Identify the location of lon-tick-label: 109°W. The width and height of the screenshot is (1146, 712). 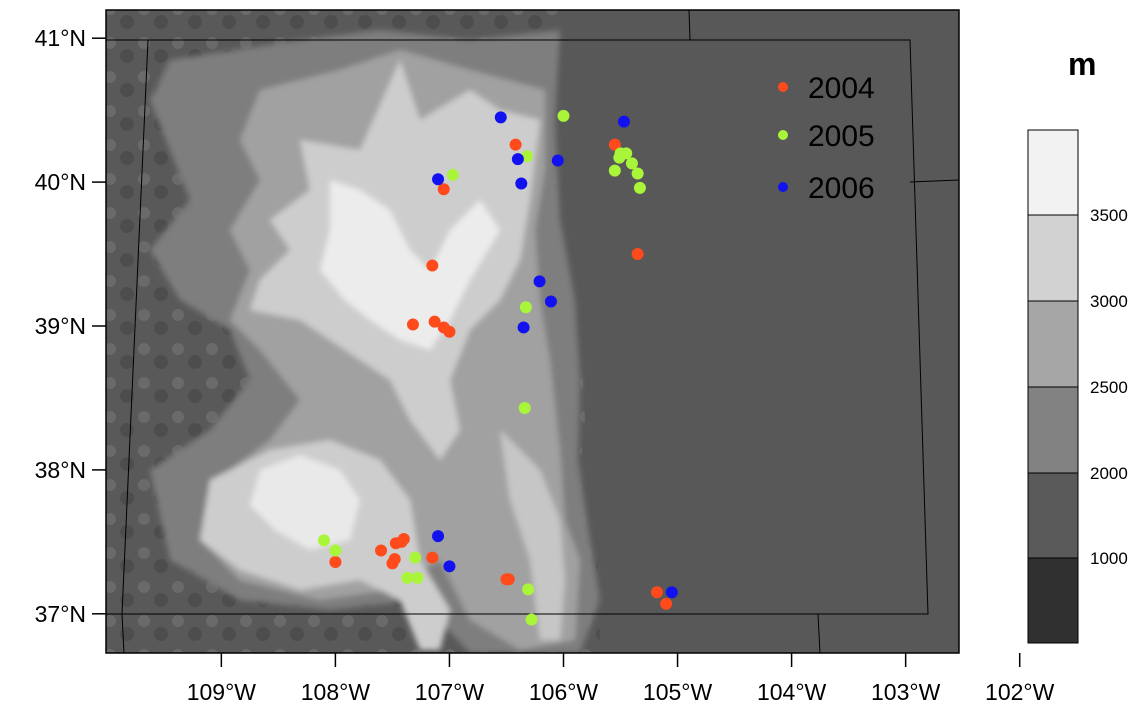
(222, 692).